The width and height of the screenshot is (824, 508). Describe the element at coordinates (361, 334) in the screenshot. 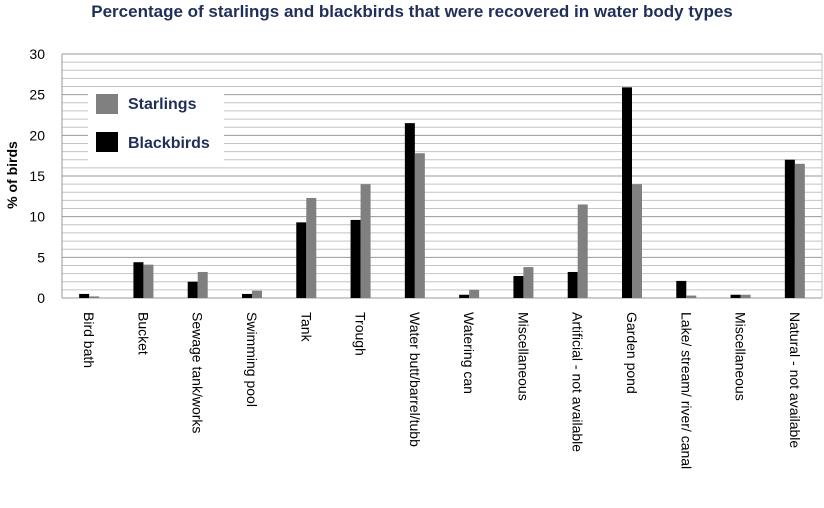

I see `x-tick-label: Trough` at that location.